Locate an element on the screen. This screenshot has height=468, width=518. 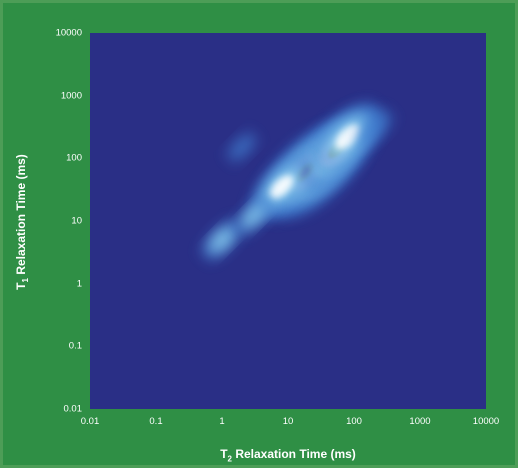
y-tick-label: 0.1 is located at coordinates (75, 346).